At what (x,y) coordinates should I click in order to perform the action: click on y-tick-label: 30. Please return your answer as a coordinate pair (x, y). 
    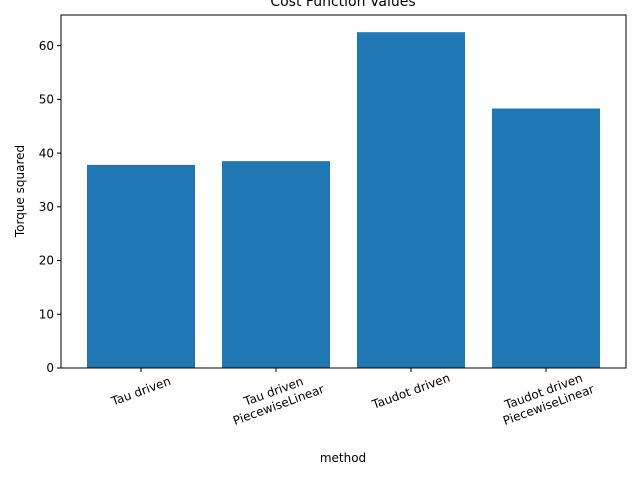
    Looking at the image, I should click on (46, 207).